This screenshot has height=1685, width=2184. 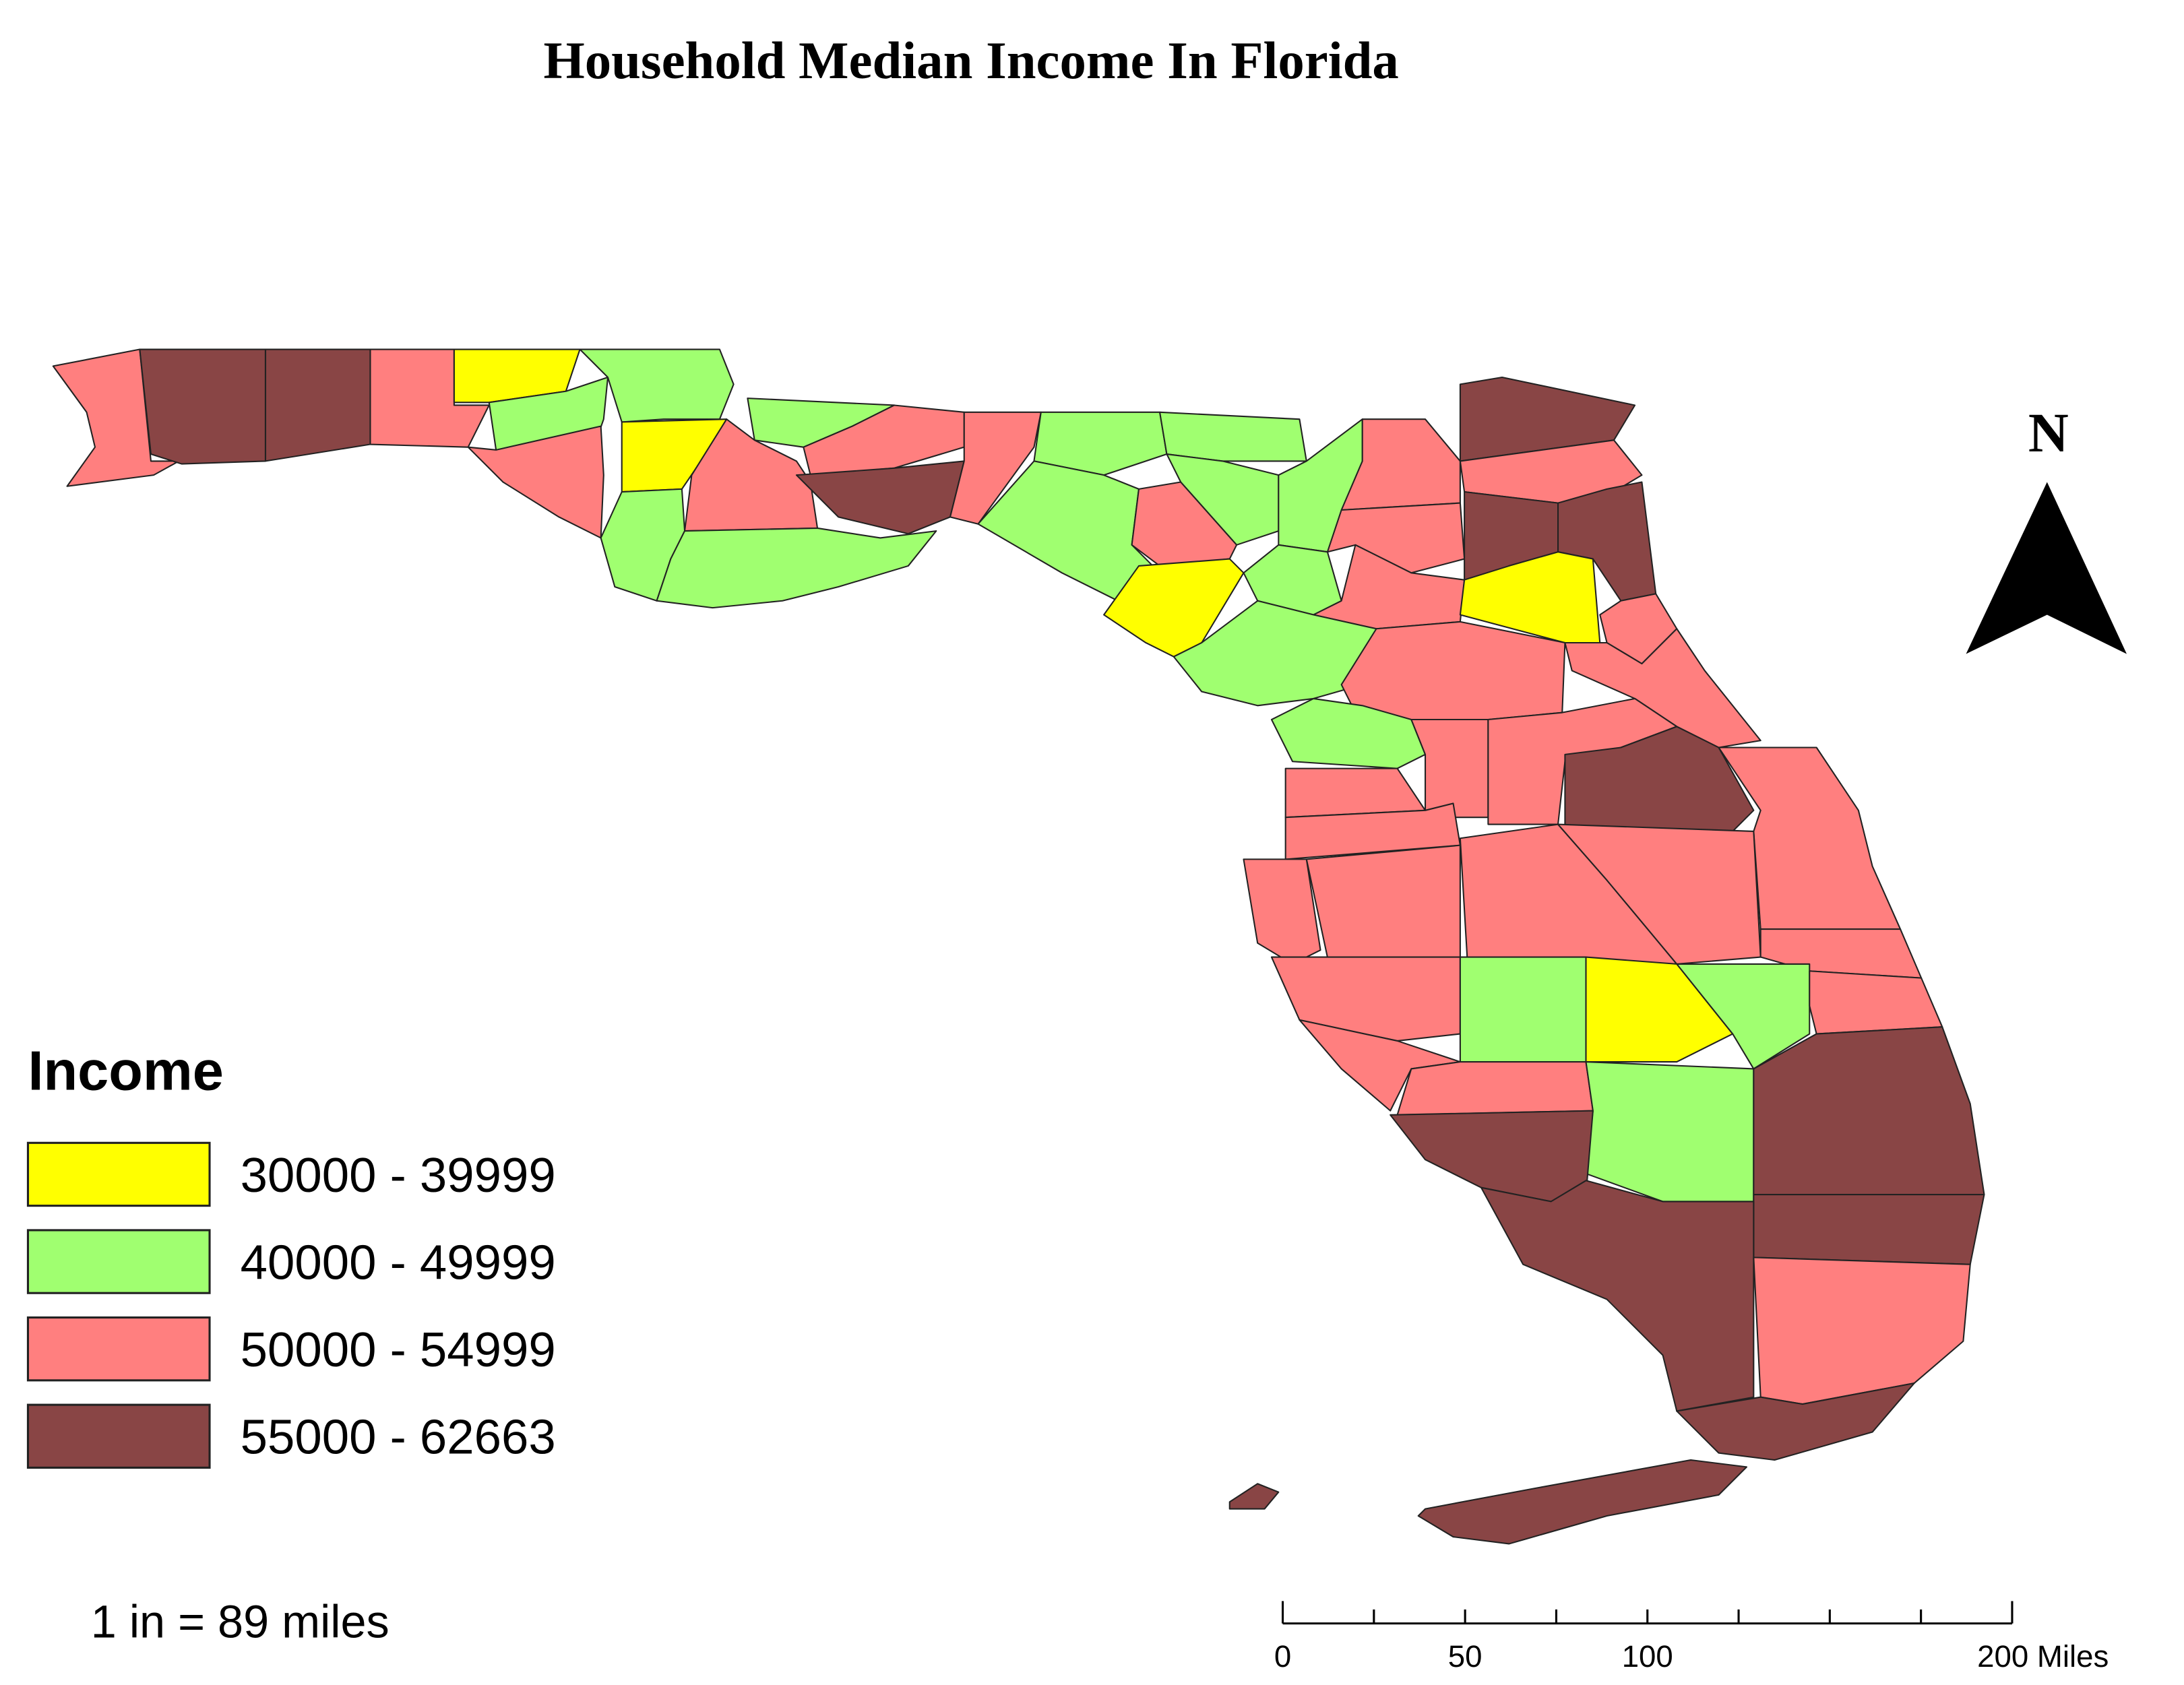 I want to click on legend-label: 40000 - 49999, so click(x=398, y=1262).